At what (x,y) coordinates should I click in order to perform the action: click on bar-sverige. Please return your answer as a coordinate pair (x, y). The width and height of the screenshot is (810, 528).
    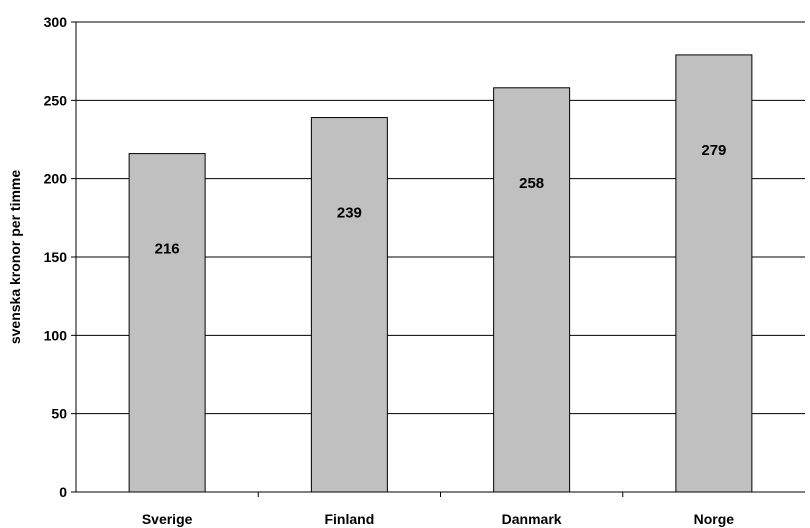
    Looking at the image, I should click on (167, 323).